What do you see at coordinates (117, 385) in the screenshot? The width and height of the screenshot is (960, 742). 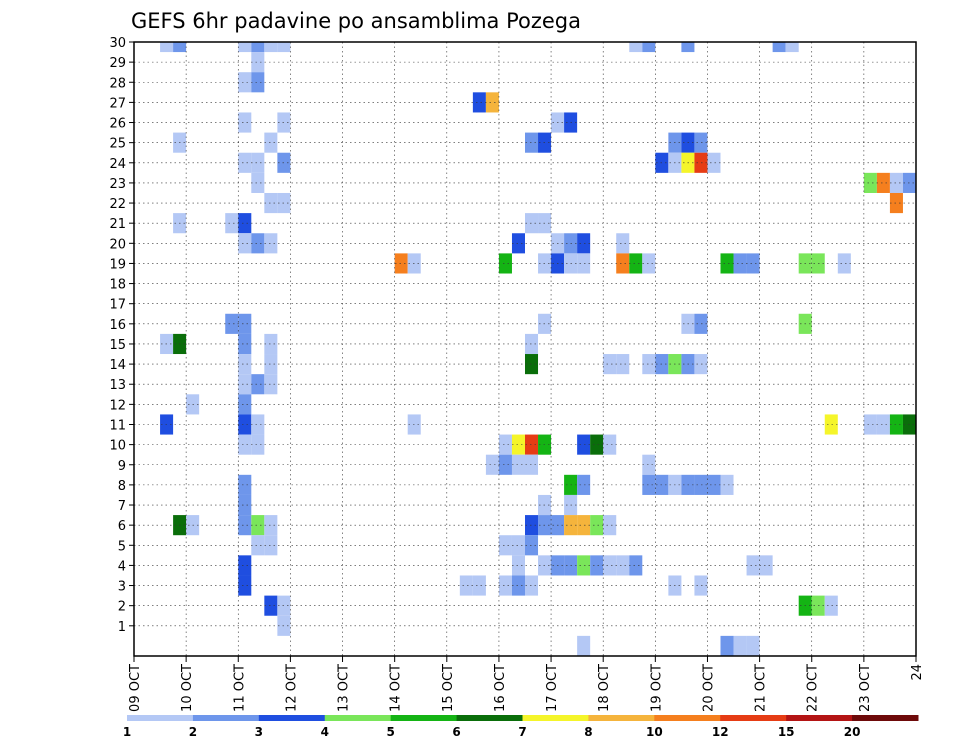 I see `y-tick-label: 13` at bounding box center [117, 385].